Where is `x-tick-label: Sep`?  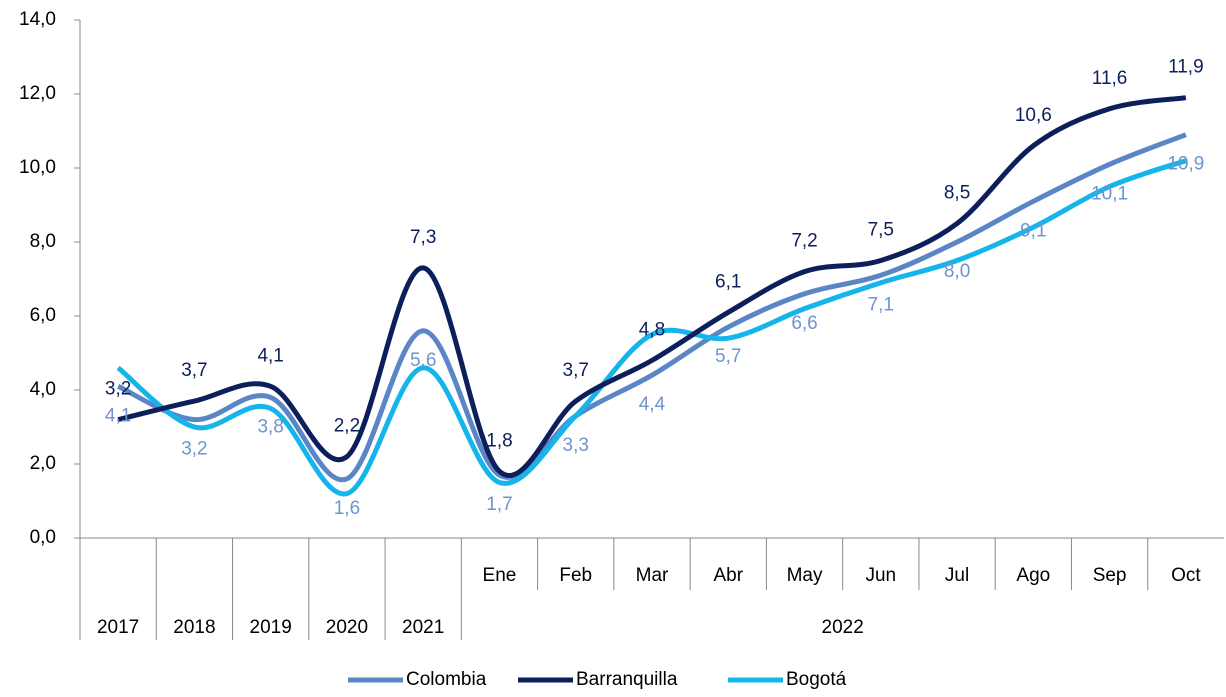
x-tick-label: Sep is located at coordinates (1110, 575).